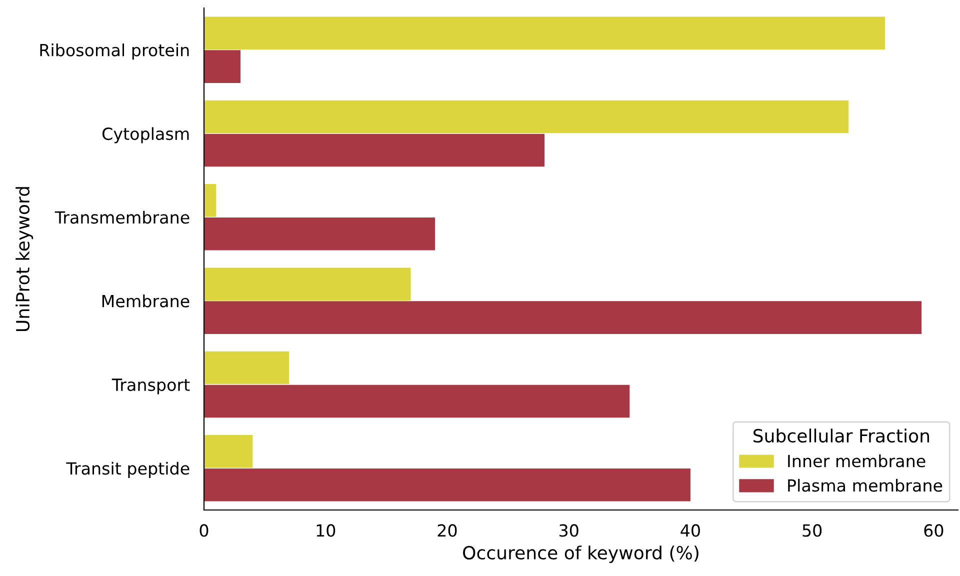 The height and width of the screenshot is (576, 960). I want to click on y-tick-label: Transit peptide, so click(128, 470).